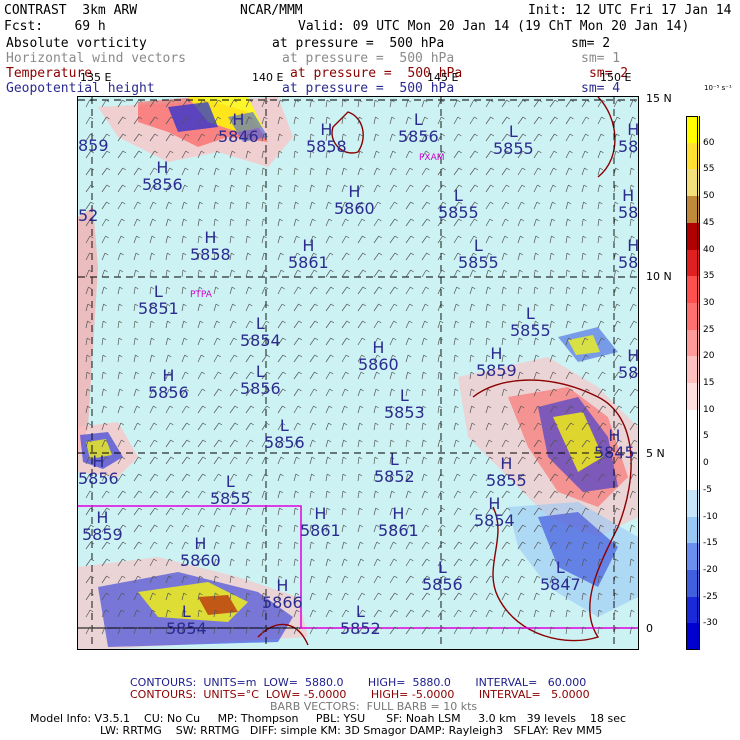 The image size is (740, 740). What do you see at coordinates (201, 295) in the screenshot?
I see `station-label: PTPA` at bounding box center [201, 295].